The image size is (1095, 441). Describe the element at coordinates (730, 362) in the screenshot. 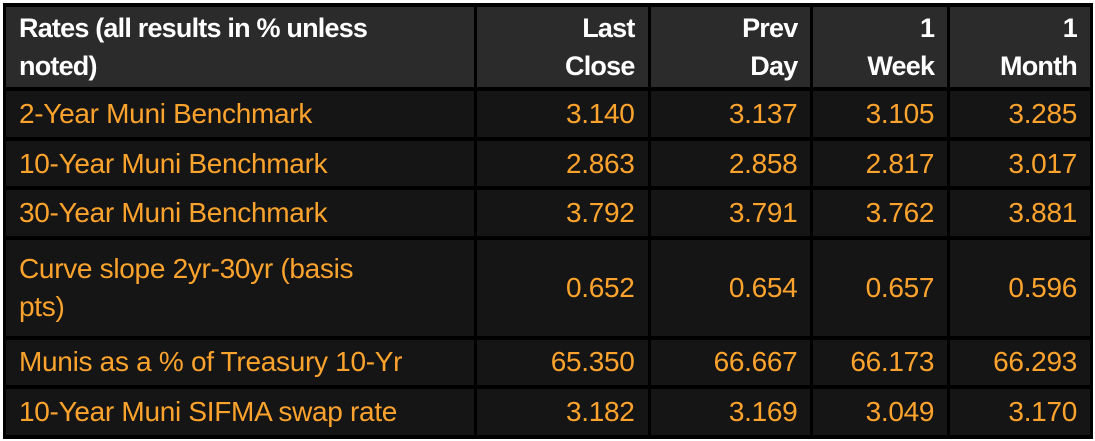

I see `cell-prev-day: 66.667` at that location.